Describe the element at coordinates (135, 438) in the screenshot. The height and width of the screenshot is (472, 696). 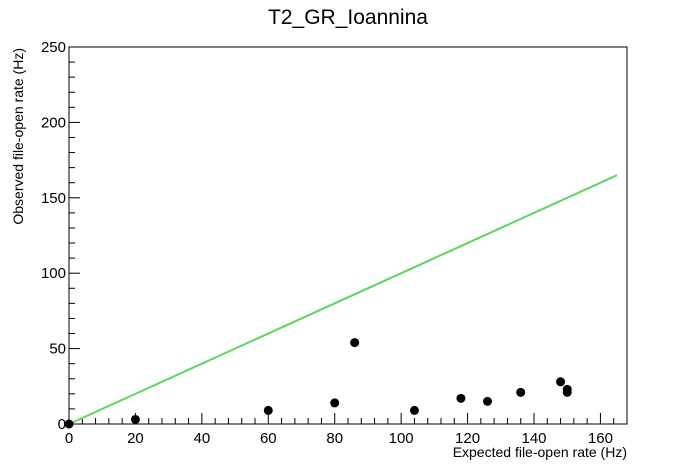
I see `x-tick-label: 20` at that location.